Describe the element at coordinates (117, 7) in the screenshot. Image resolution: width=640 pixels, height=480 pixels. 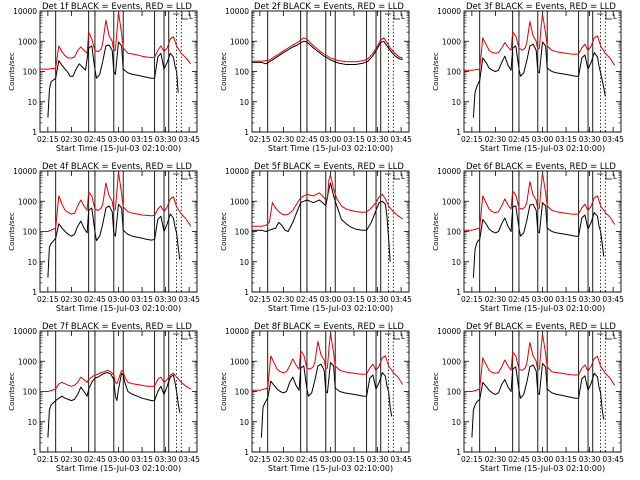
I see `panel-title: Det 1f BLACK = Events, RED = LLD` at that location.